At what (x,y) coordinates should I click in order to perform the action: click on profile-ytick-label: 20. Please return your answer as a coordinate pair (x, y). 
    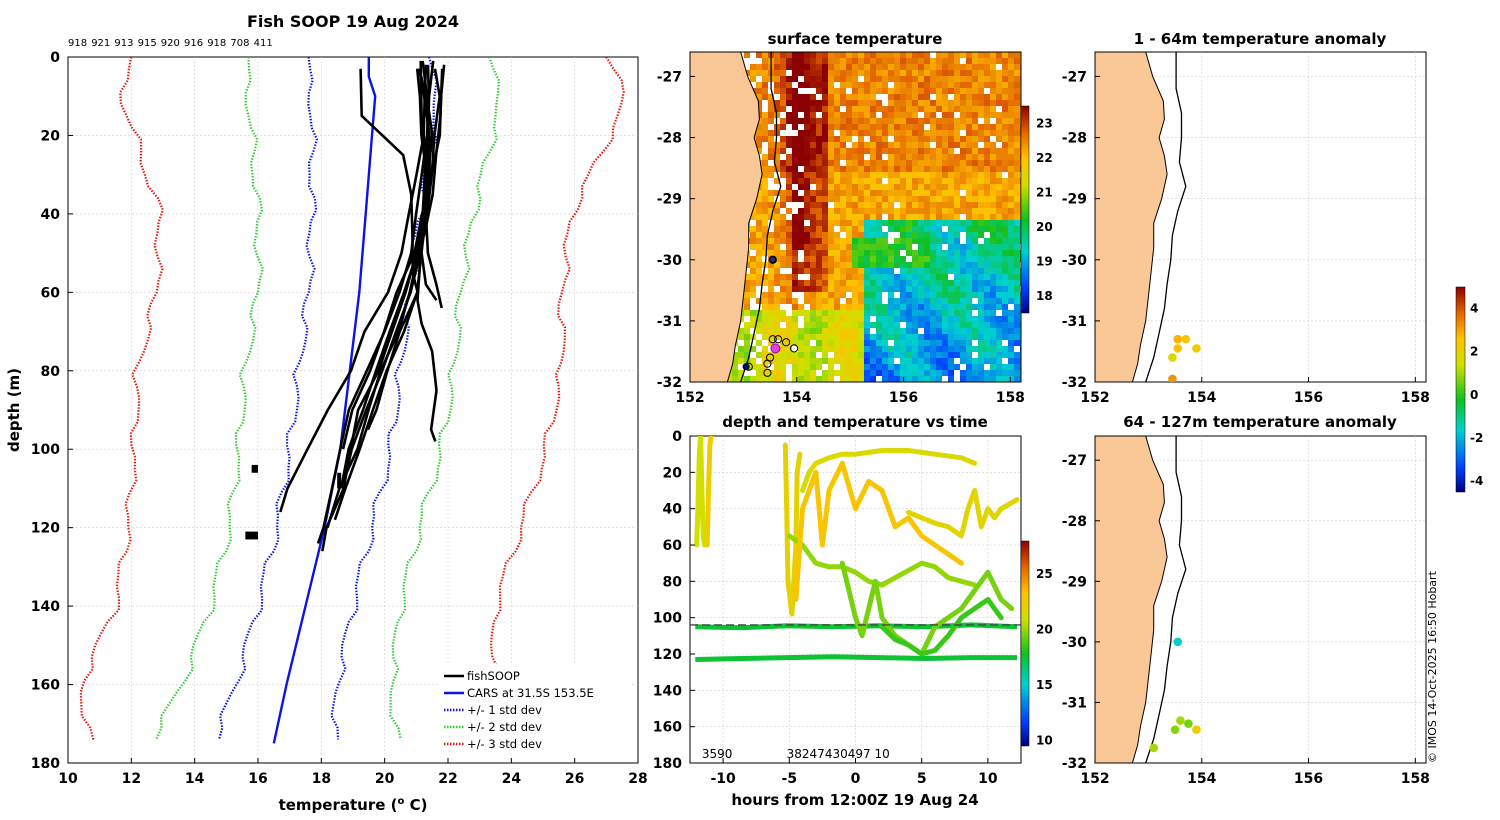
    Looking at the image, I should click on (51, 136).